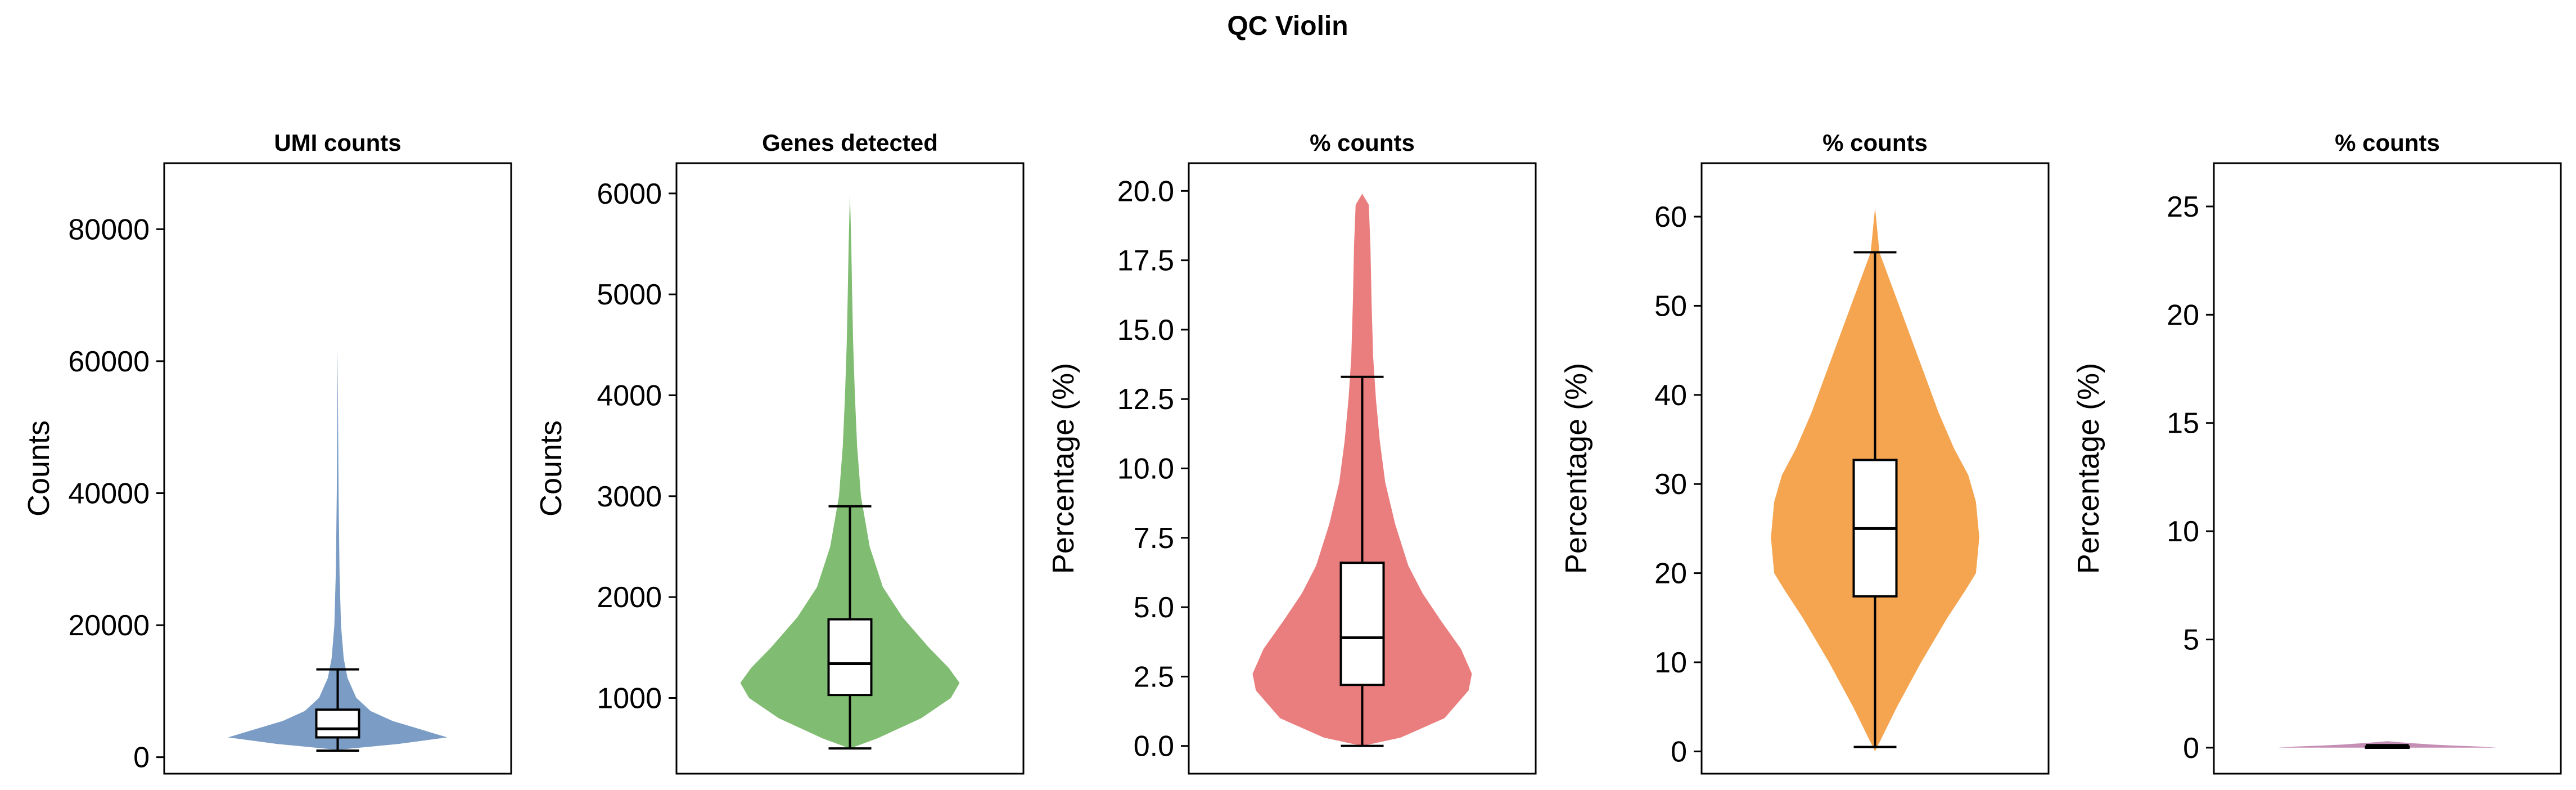  Describe the element at coordinates (1287, 26) in the screenshot. I see `figure-title: QC Violin` at that location.